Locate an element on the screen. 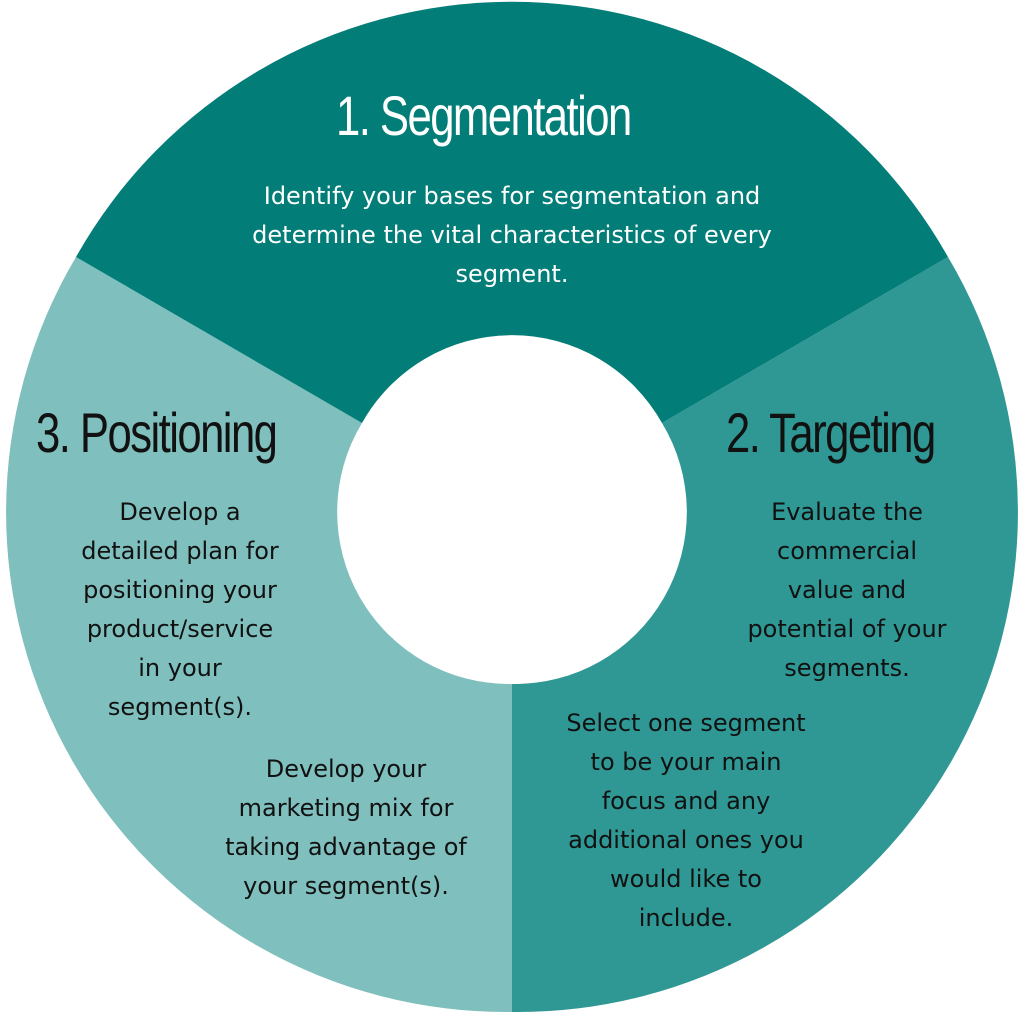  text-line: value and is located at coordinates (847, 590).